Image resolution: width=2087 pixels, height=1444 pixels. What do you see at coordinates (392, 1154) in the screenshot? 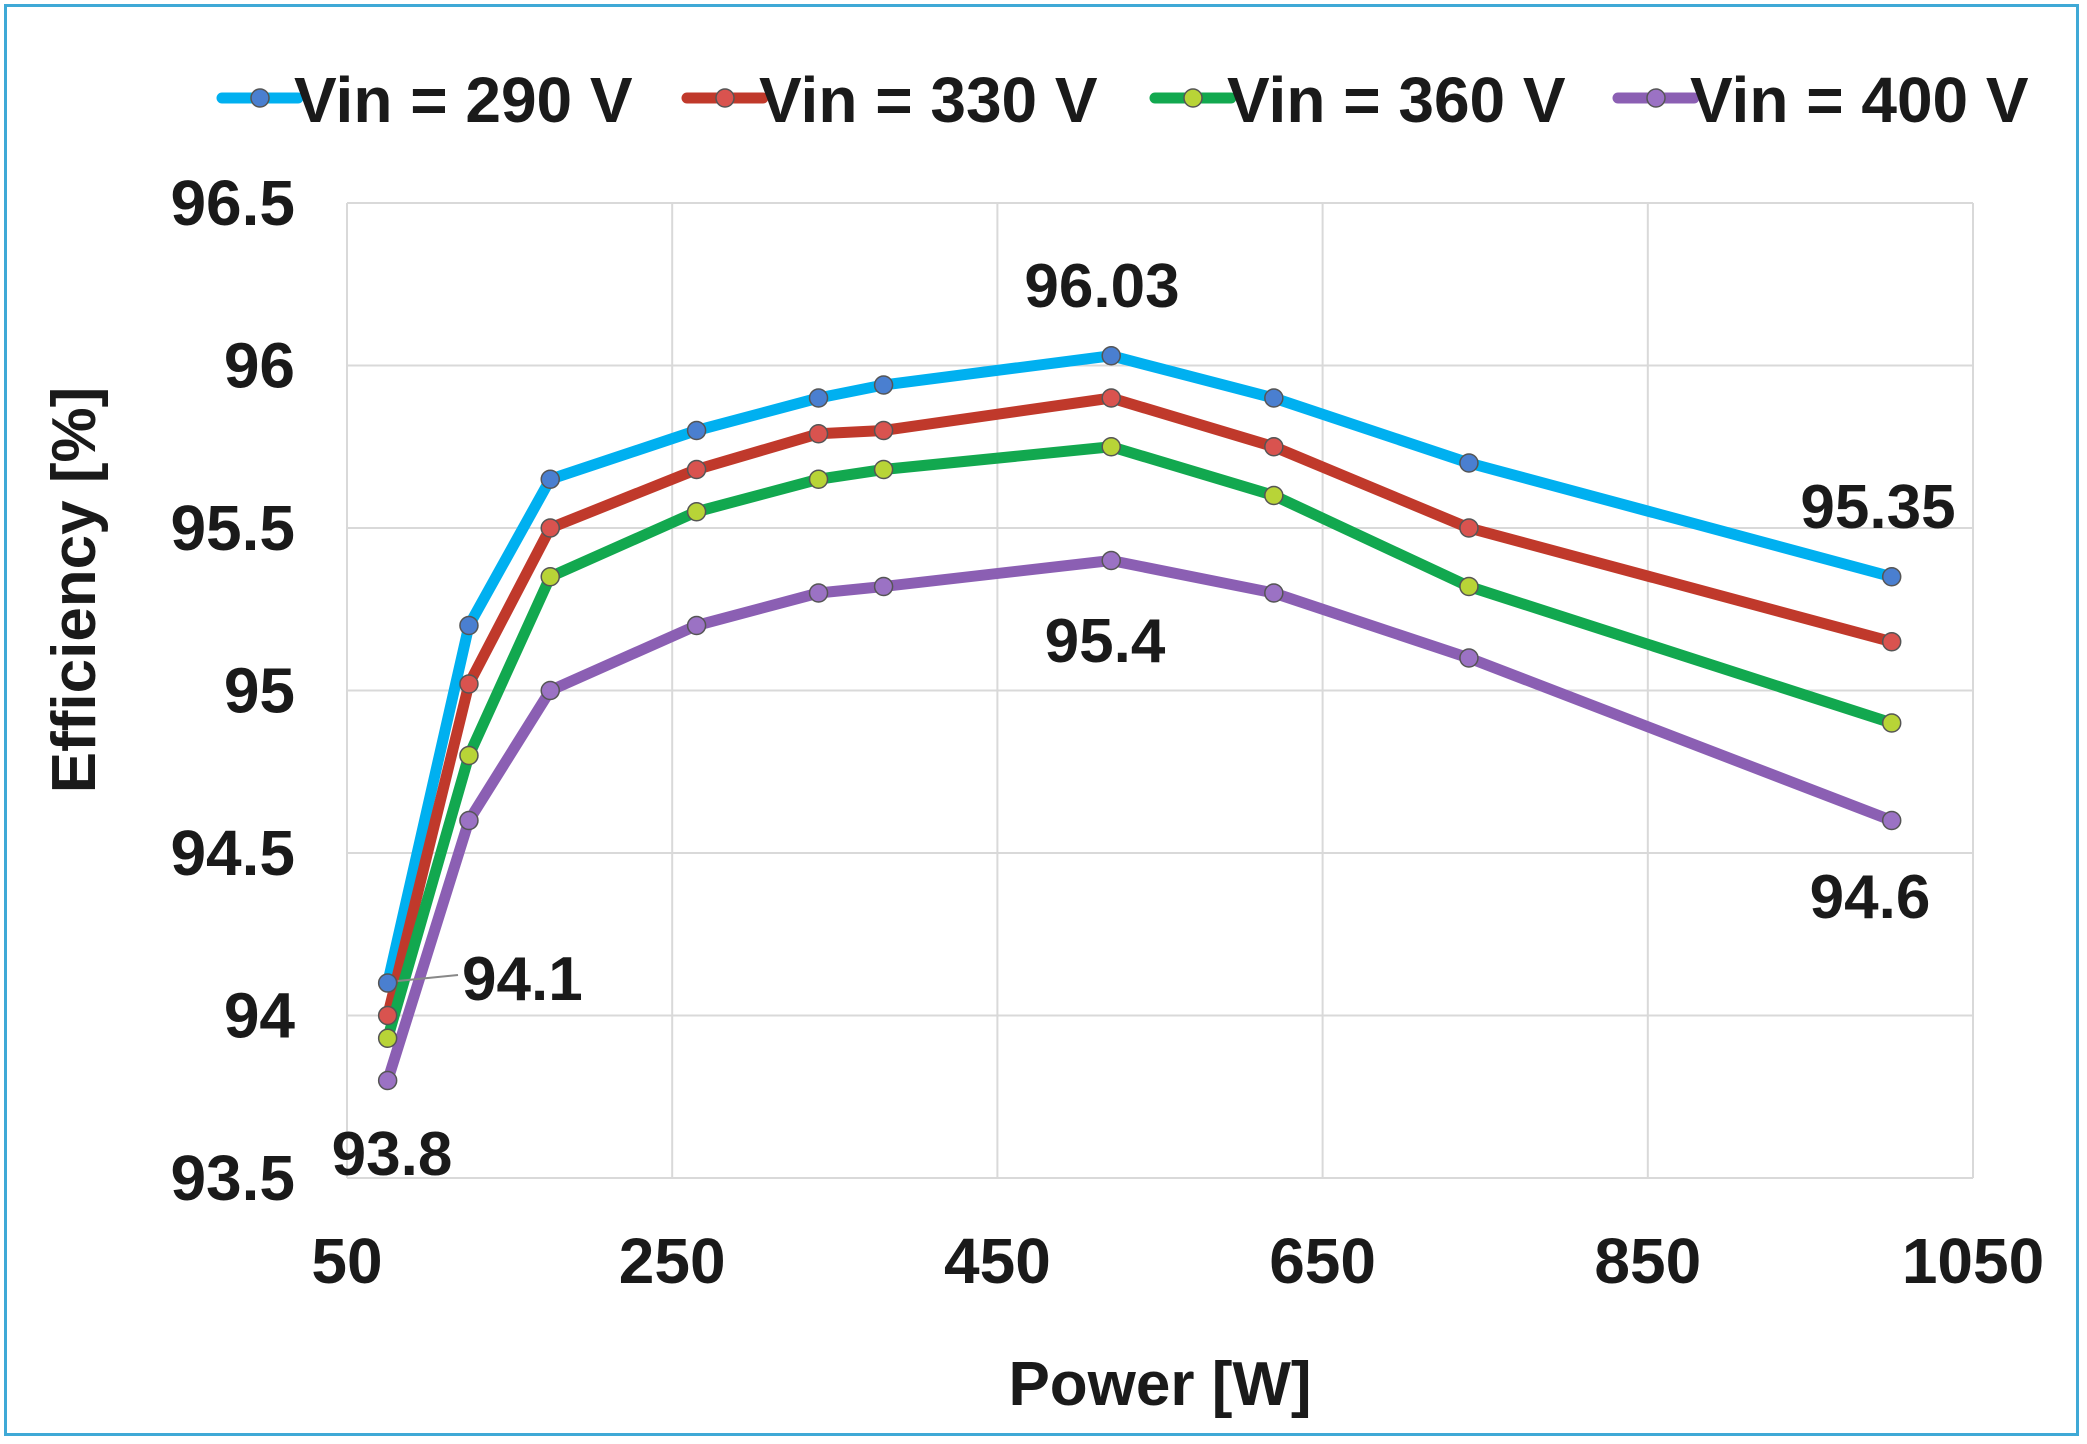
I see `data-label-5: 93.8` at bounding box center [392, 1154].